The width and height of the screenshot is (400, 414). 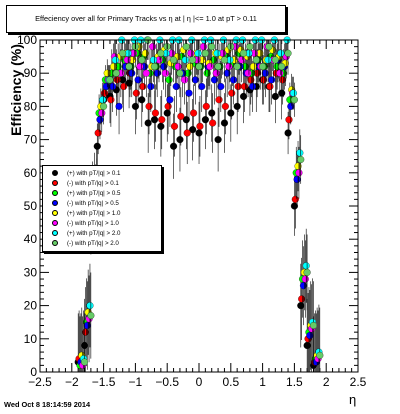 I want to click on x-tick-label: 0, so click(x=199, y=382).